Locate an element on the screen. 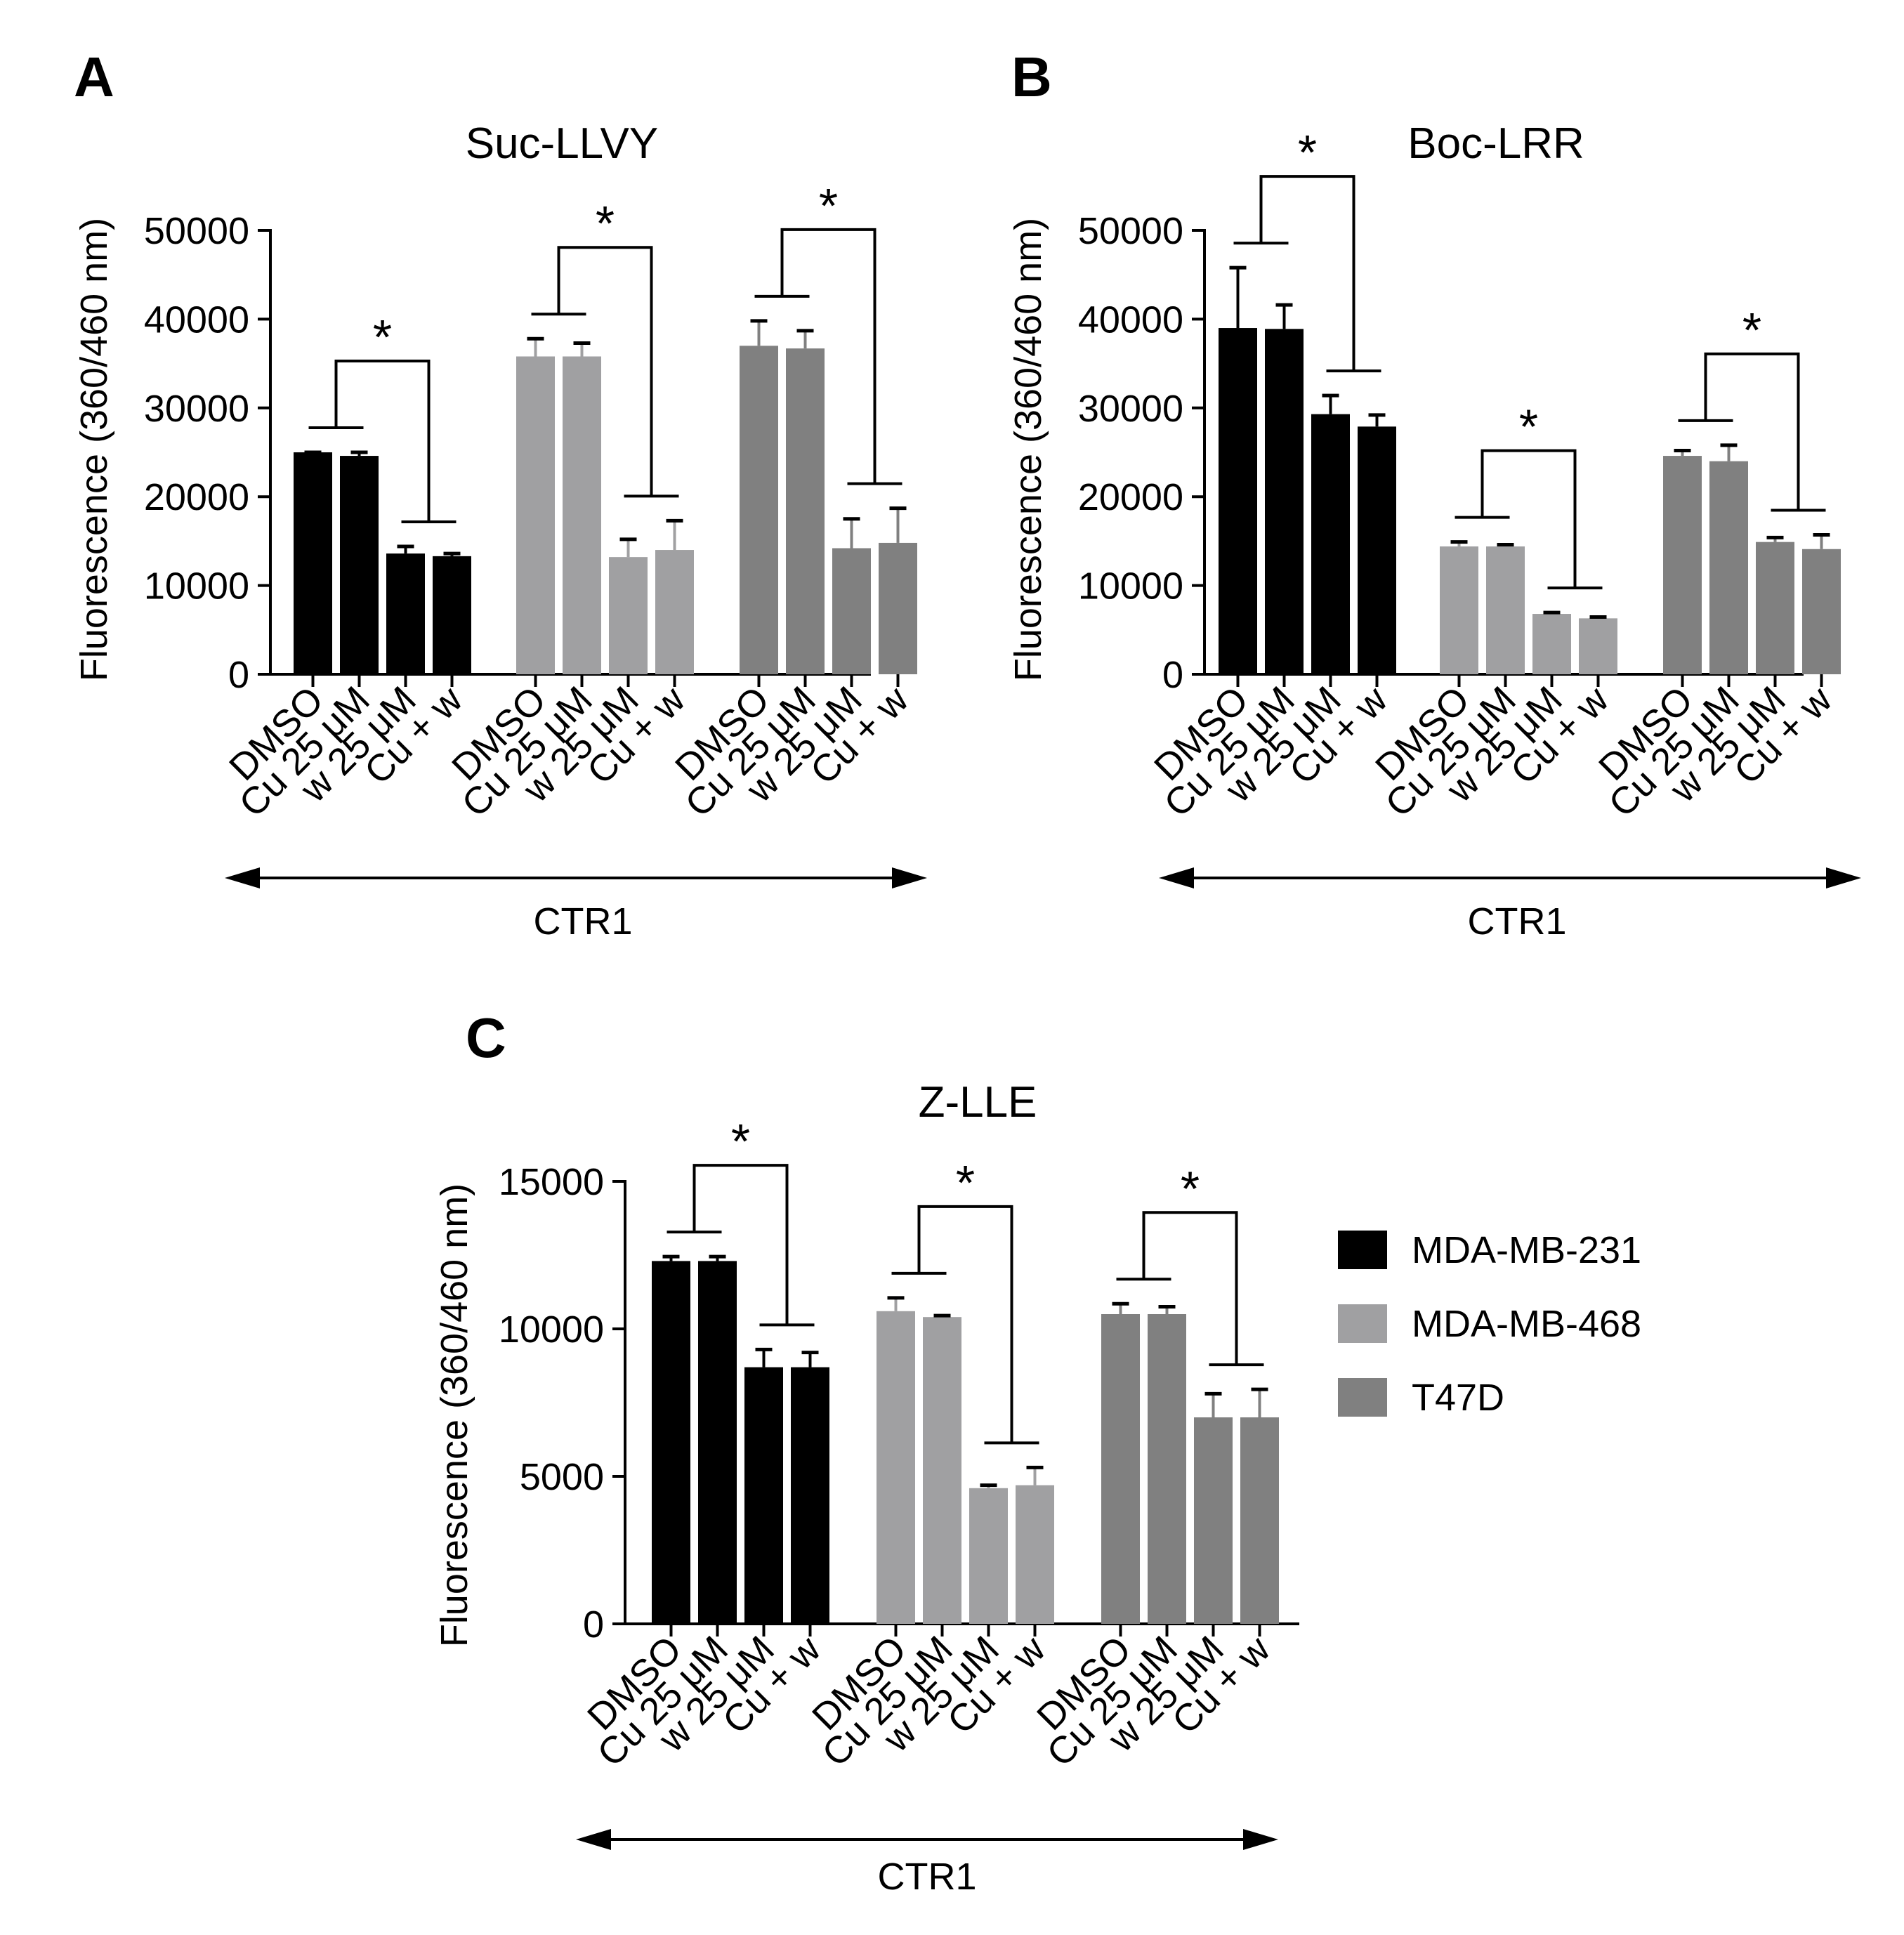  bars-b is located at coordinates (1530, 469).